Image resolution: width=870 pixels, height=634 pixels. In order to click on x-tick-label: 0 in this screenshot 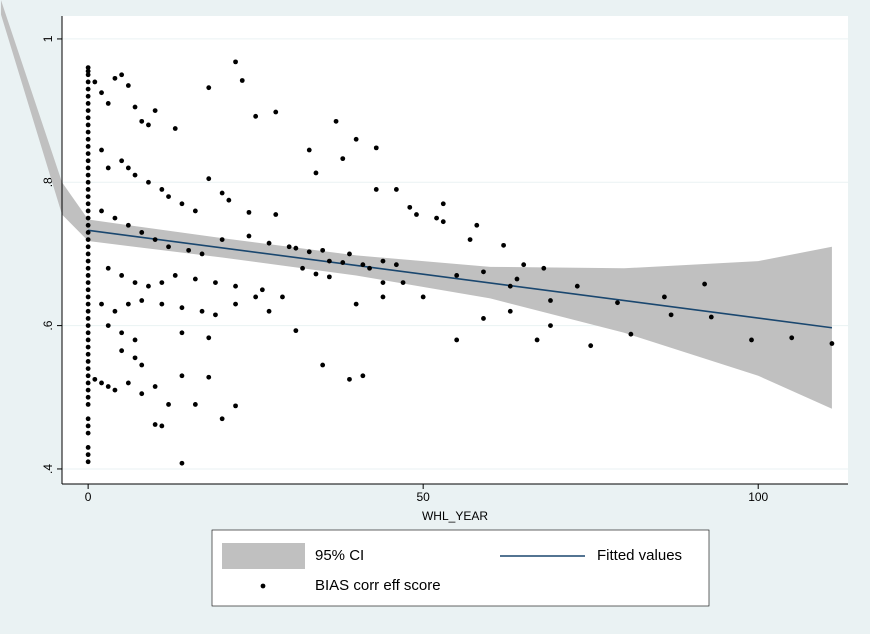, I will do `click(88, 497)`.